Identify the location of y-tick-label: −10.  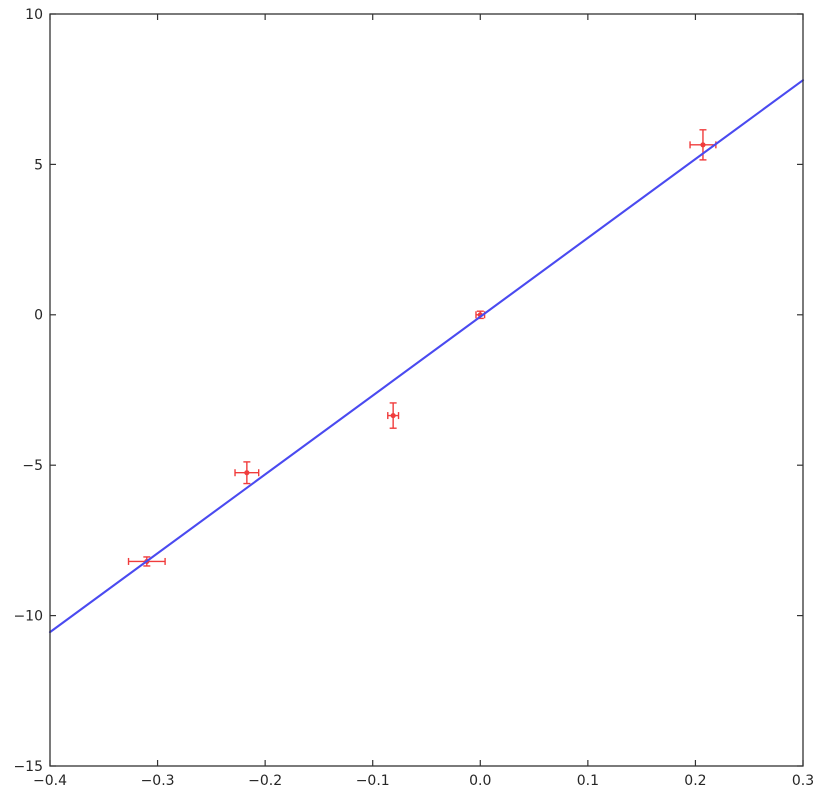
(28, 617).